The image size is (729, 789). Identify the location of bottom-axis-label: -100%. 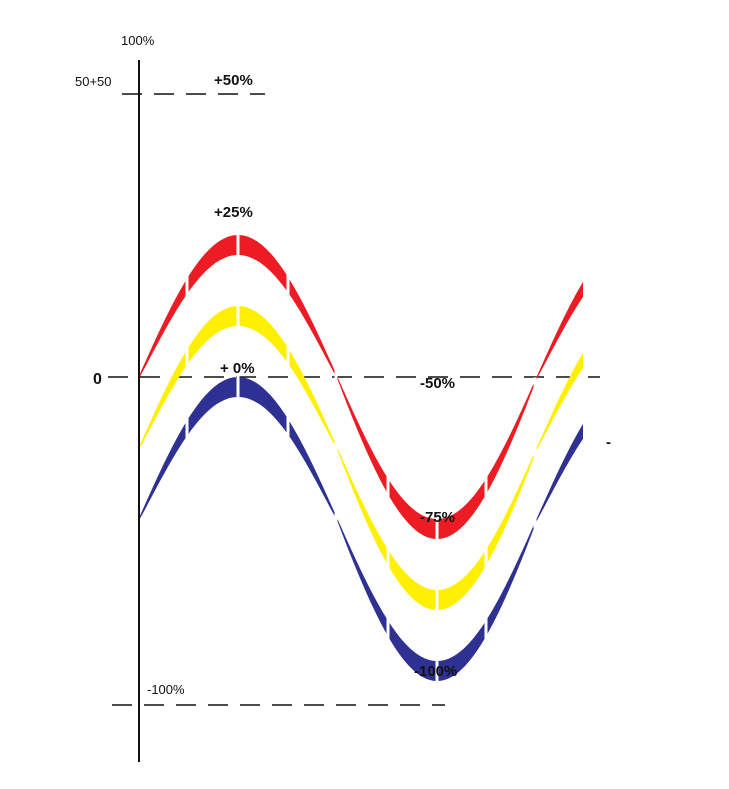
(166, 689).